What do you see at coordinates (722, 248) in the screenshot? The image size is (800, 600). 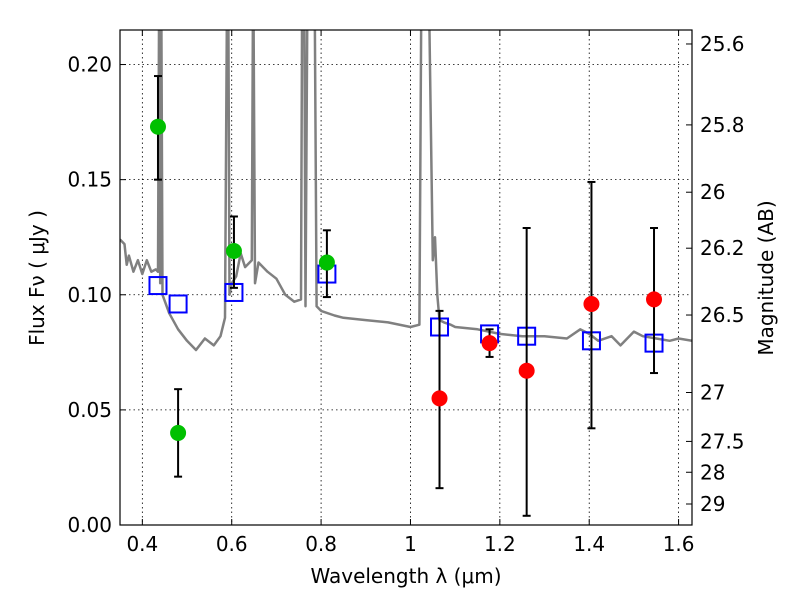 I see `right-tick-label: 26.2` at bounding box center [722, 248].